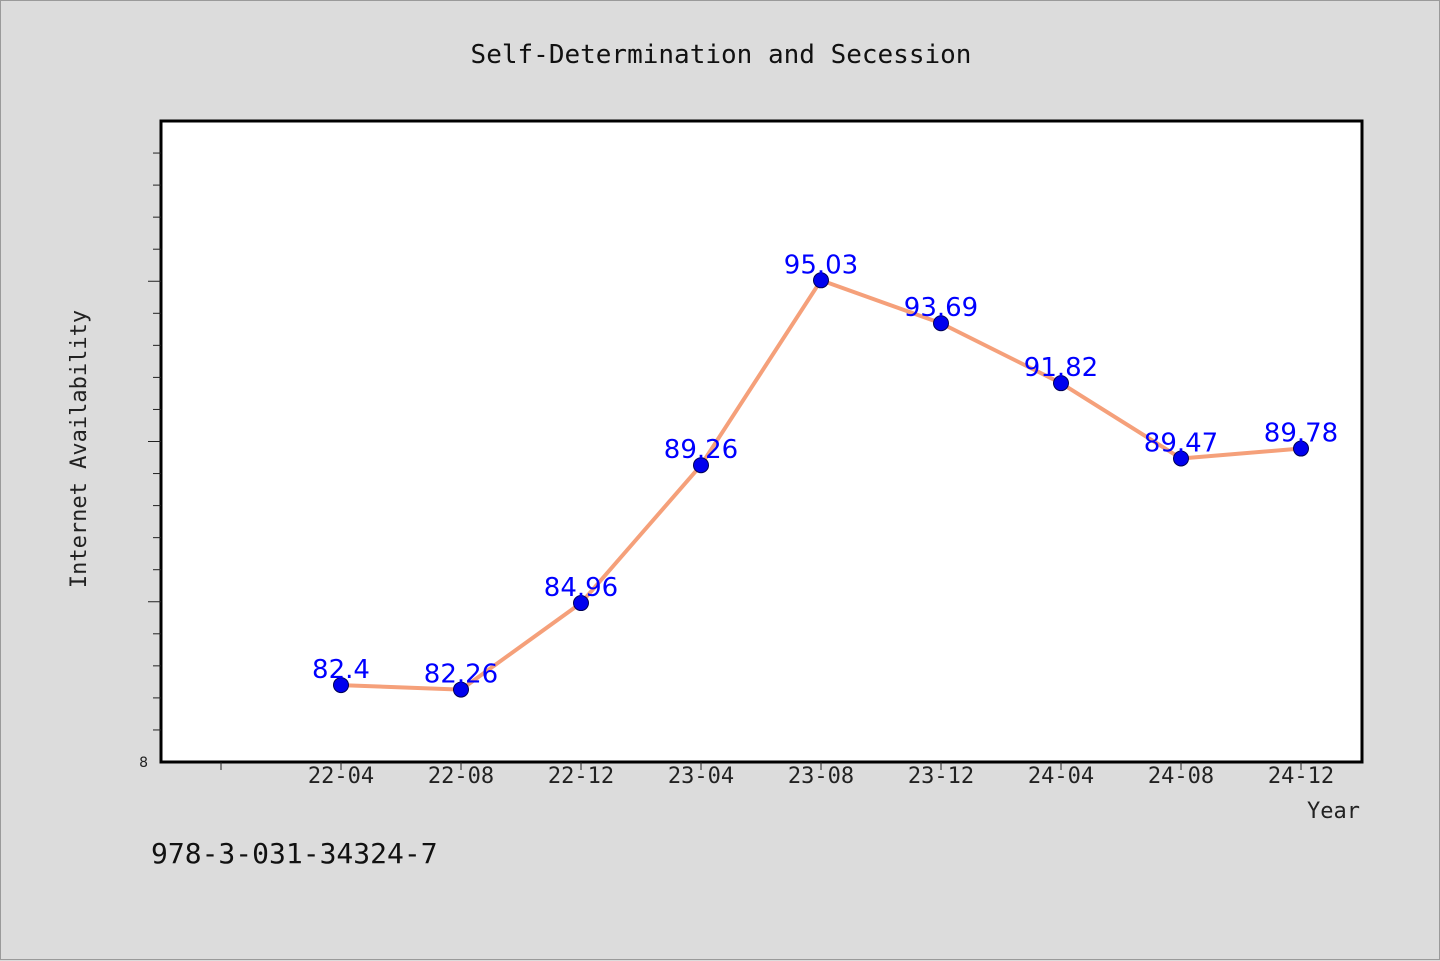 This screenshot has width=1440, height=961. What do you see at coordinates (1181, 776) in the screenshot?
I see `x-tick-label: 24-08` at bounding box center [1181, 776].